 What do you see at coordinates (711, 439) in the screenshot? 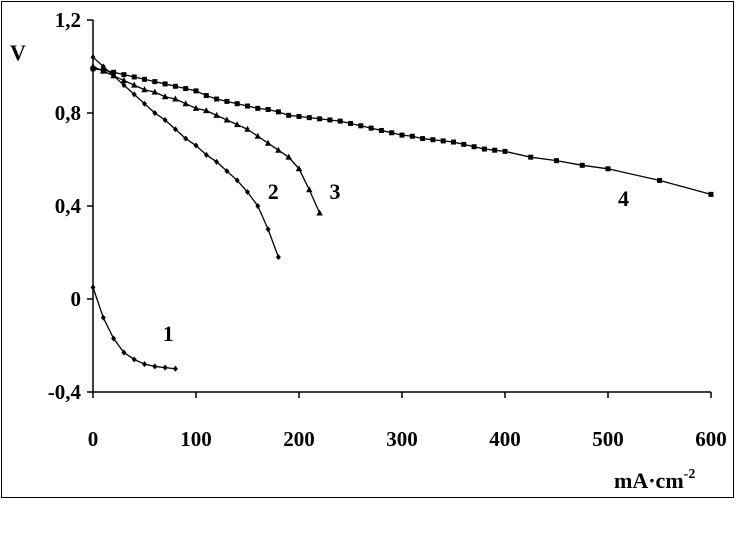
I see `x-tick-label: 600` at bounding box center [711, 439].